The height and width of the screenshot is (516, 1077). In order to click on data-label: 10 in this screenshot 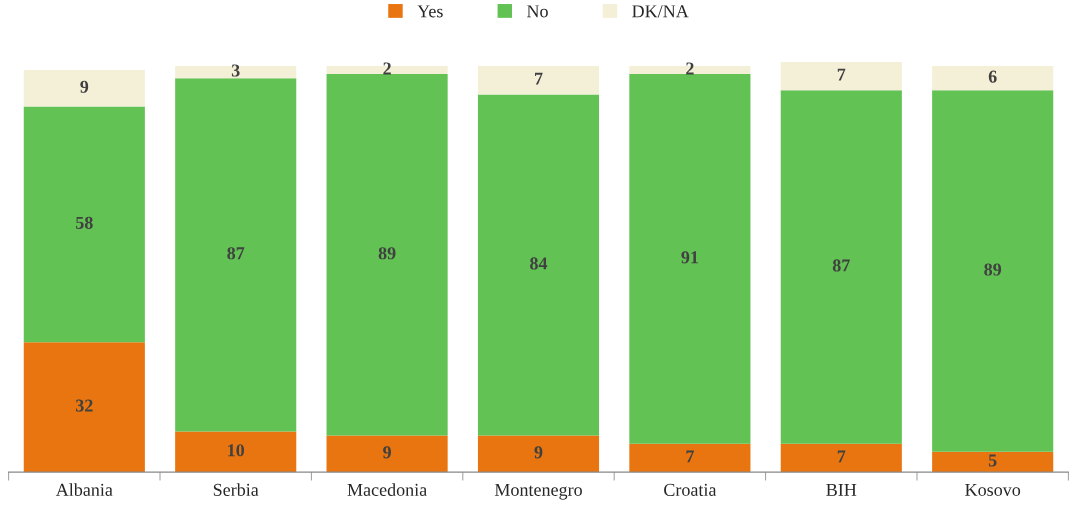, I will do `click(236, 450)`.